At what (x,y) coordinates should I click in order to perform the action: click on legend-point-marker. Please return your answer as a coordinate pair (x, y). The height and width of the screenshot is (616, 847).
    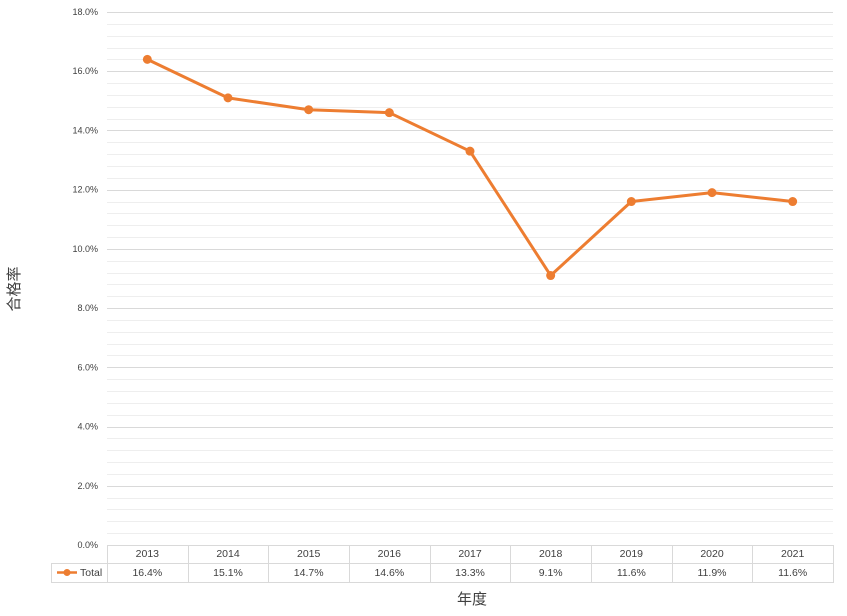
    Looking at the image, I should click on (67, 572).